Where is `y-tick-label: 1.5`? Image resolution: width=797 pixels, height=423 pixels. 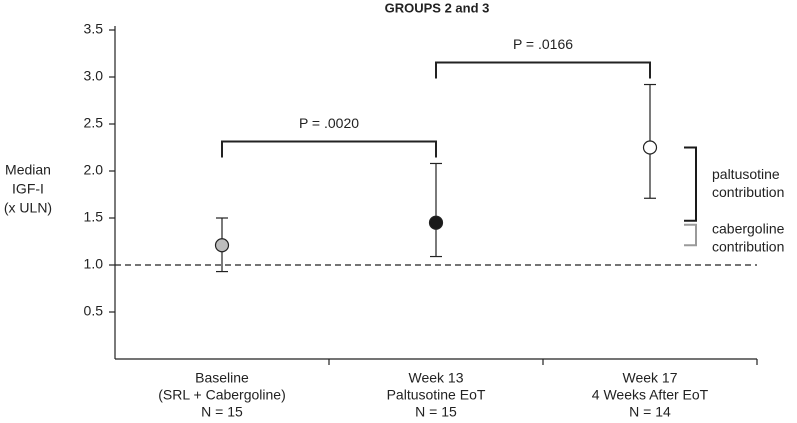
y-tick-label: 1.5 is located at coordinates (94, 217).